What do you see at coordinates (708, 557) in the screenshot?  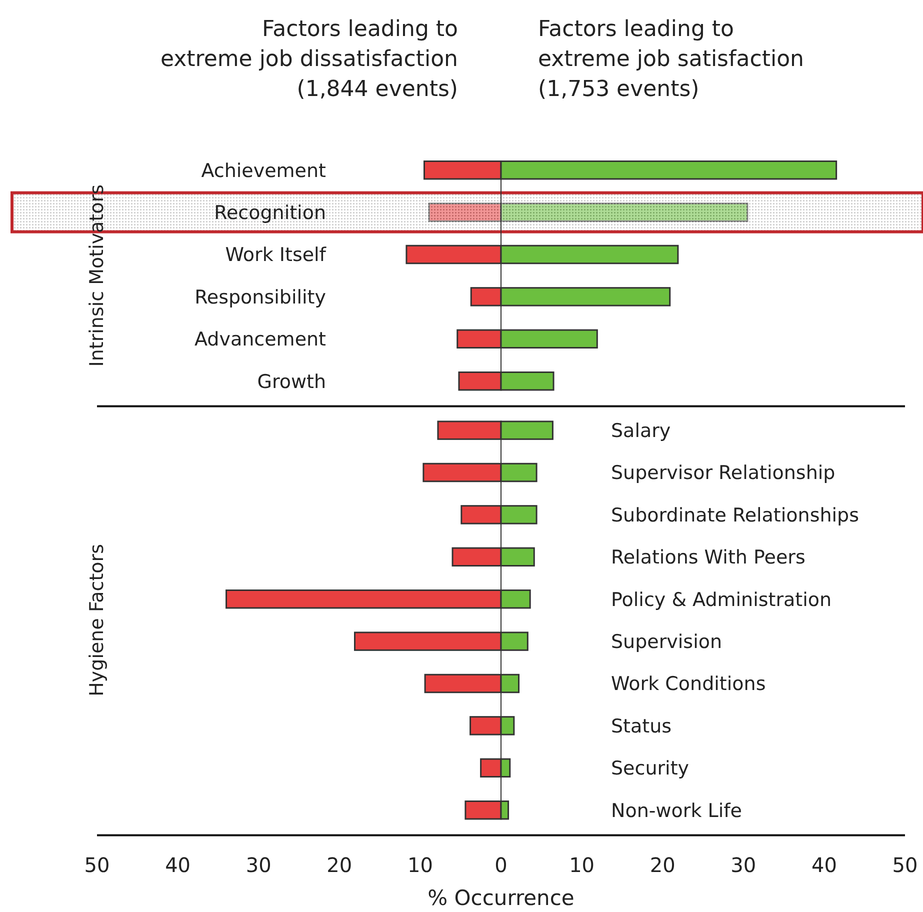 I see `y-tick-label: Relations With Peers` at bounding box center [708, 557].